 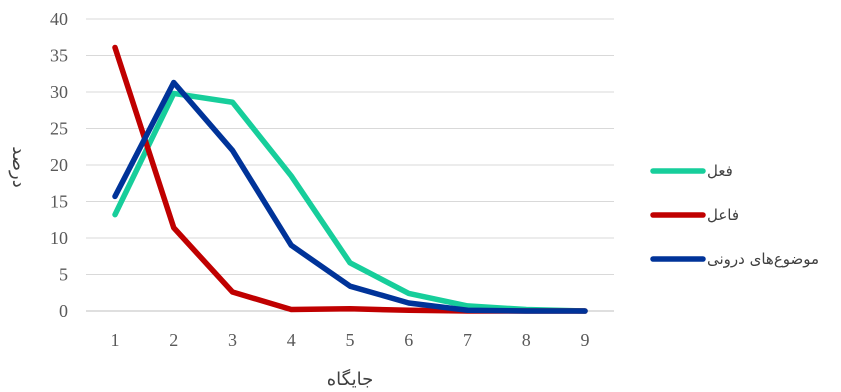 I want to click on y-tick-label: 15, so click(x=59, y=202).